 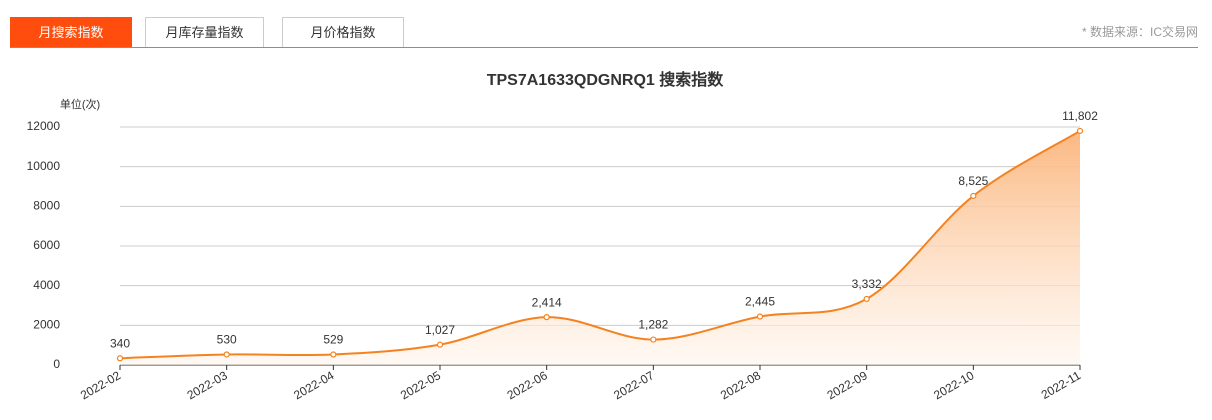 I want to click on tab: 月价格指数, so click(x=343, y=32).